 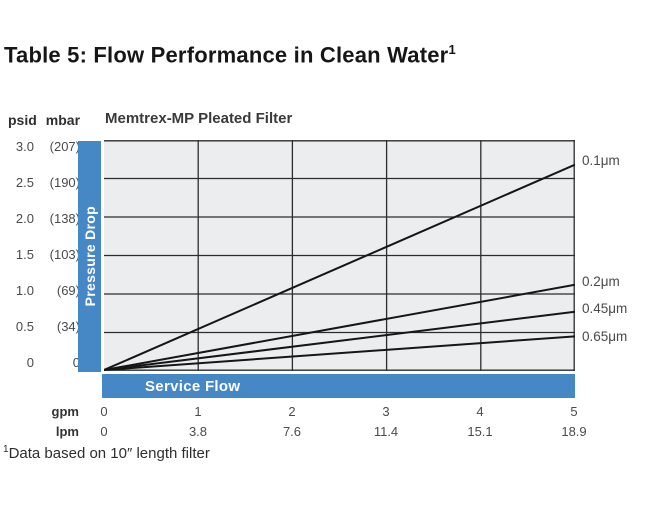 I want to click on y-tick-row: 2.0 (138), so click(x=40, y=218).